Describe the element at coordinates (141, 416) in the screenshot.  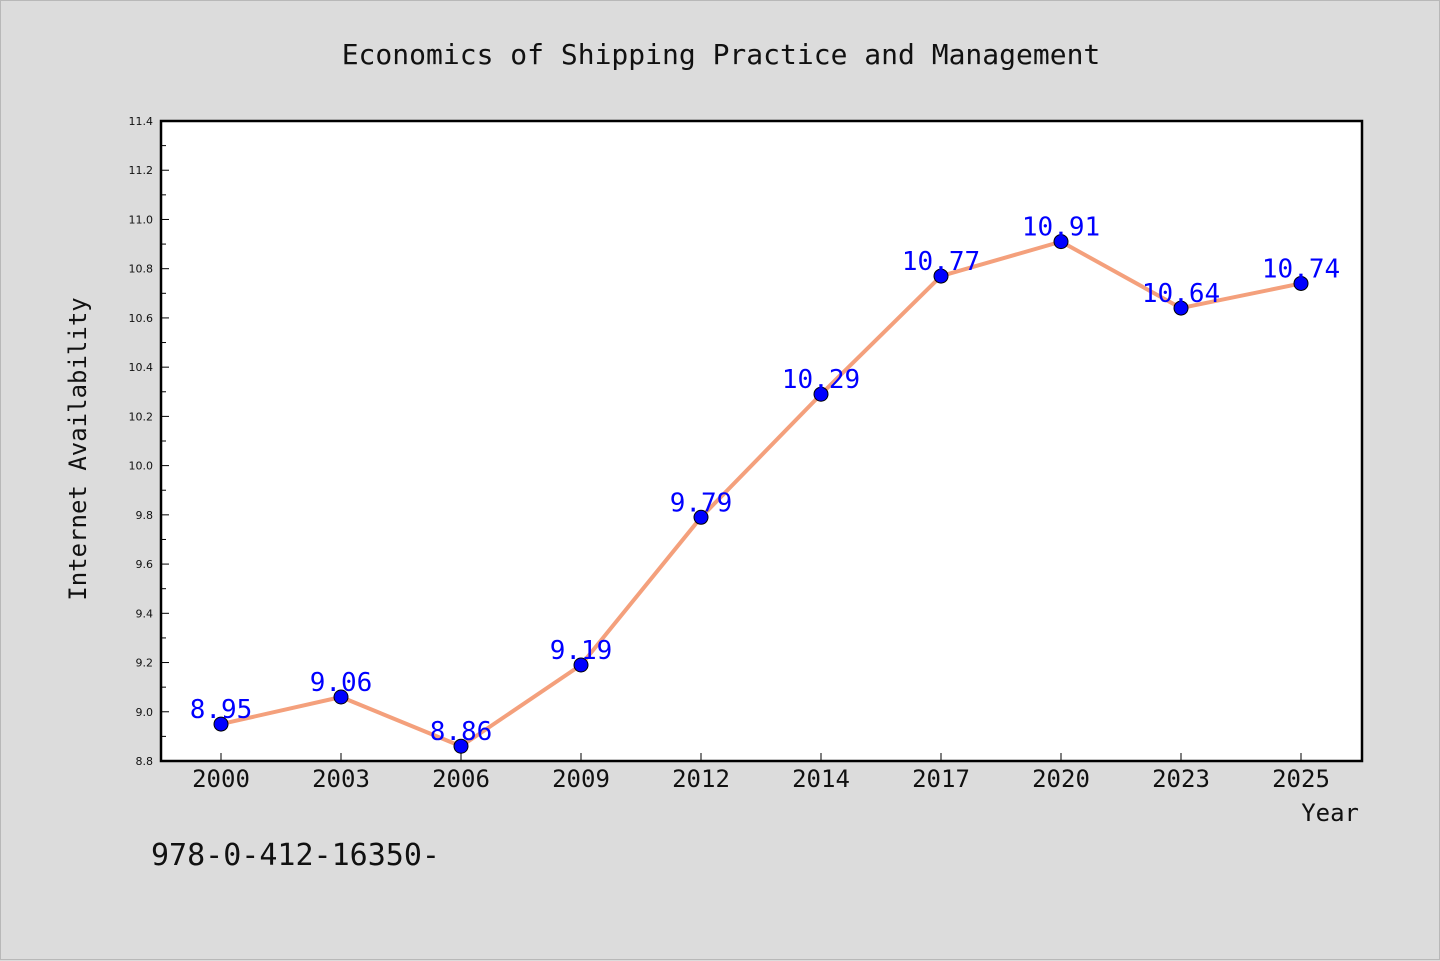
I see `y-tick-label: 10.2` at that location.